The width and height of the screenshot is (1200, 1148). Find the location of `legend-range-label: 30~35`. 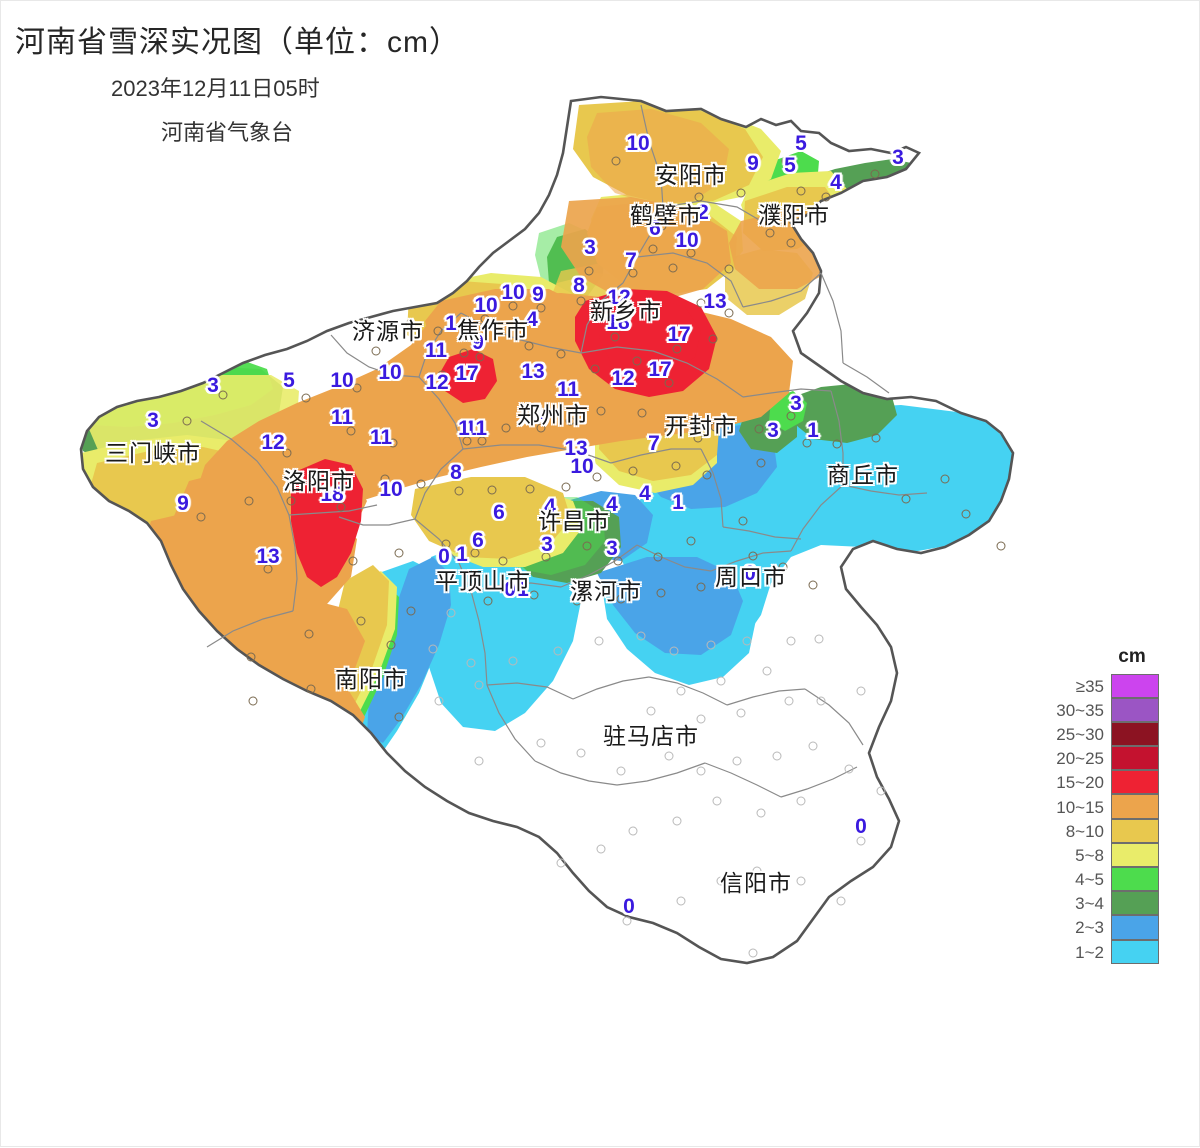

legend-range-label: 30~35 is located at coordinates (1080, 710).